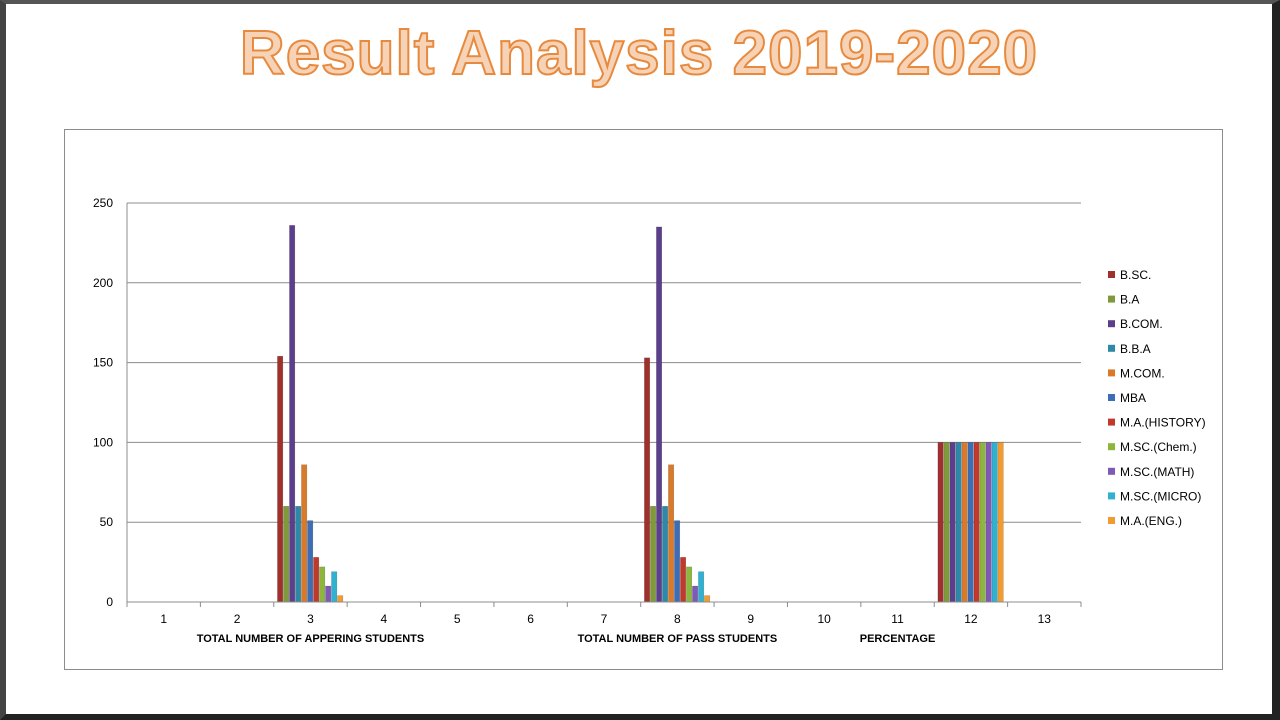  What do you see at coordinates (530, 619) in the screenshot?
I see `x-tick-label: 6` at bounding box center [530, 619].